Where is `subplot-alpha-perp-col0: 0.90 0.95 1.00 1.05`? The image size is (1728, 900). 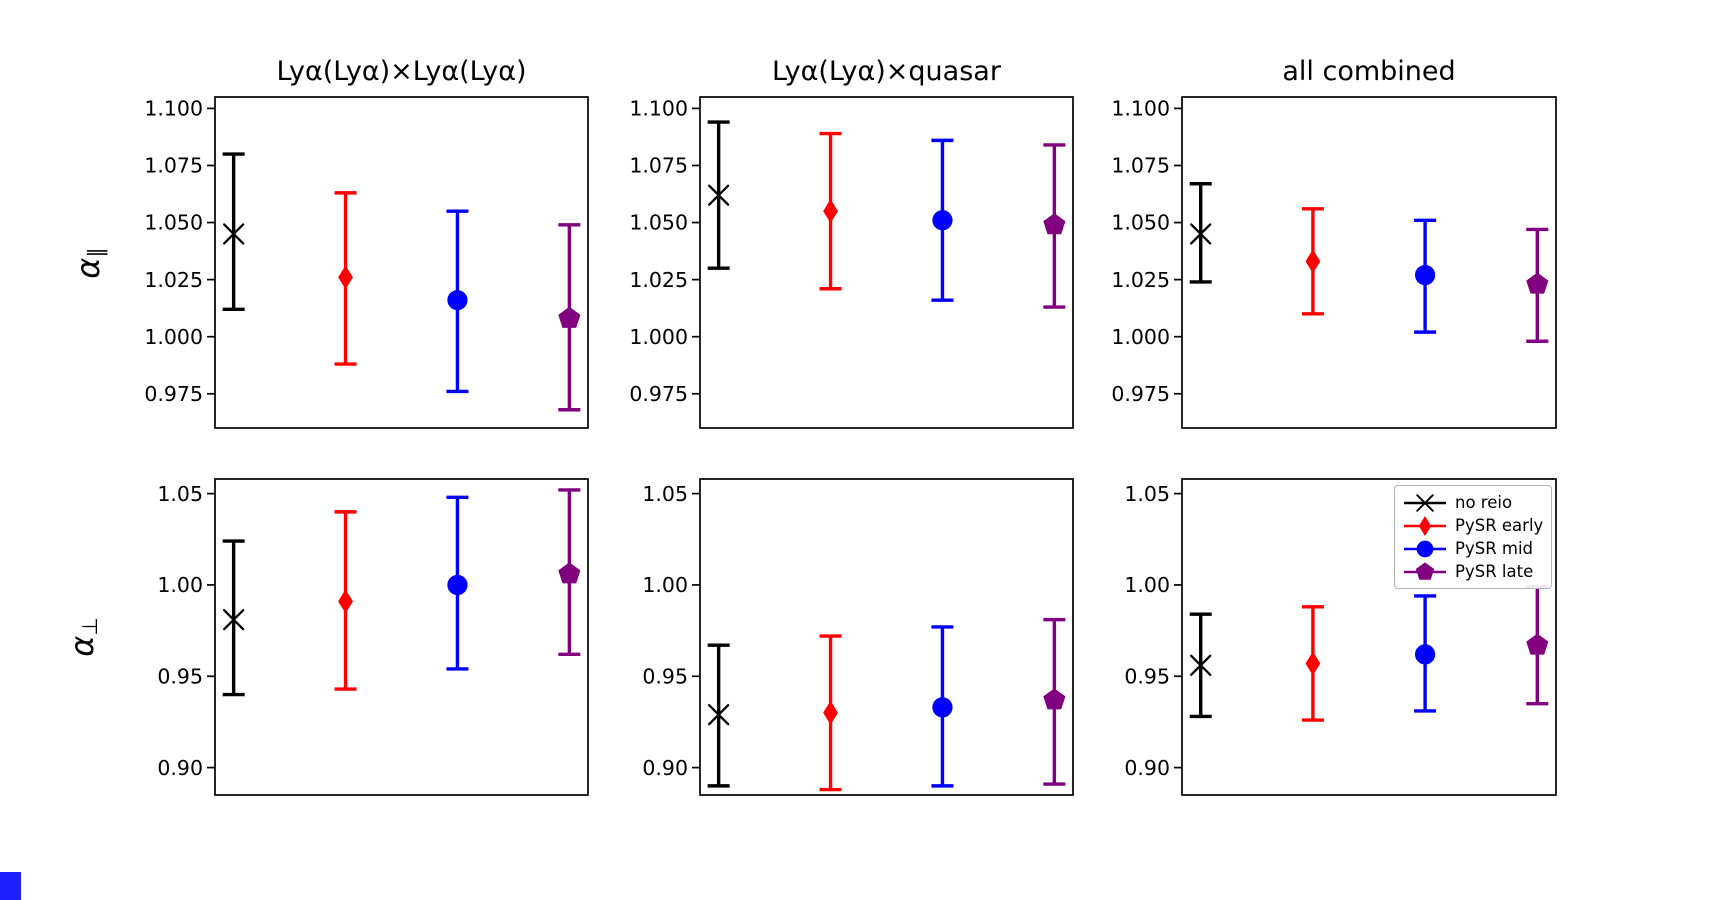
subplot-alpha-perp-col0: 0.90 0.95 1.00 1.05 is located at coordinates (373, 637).